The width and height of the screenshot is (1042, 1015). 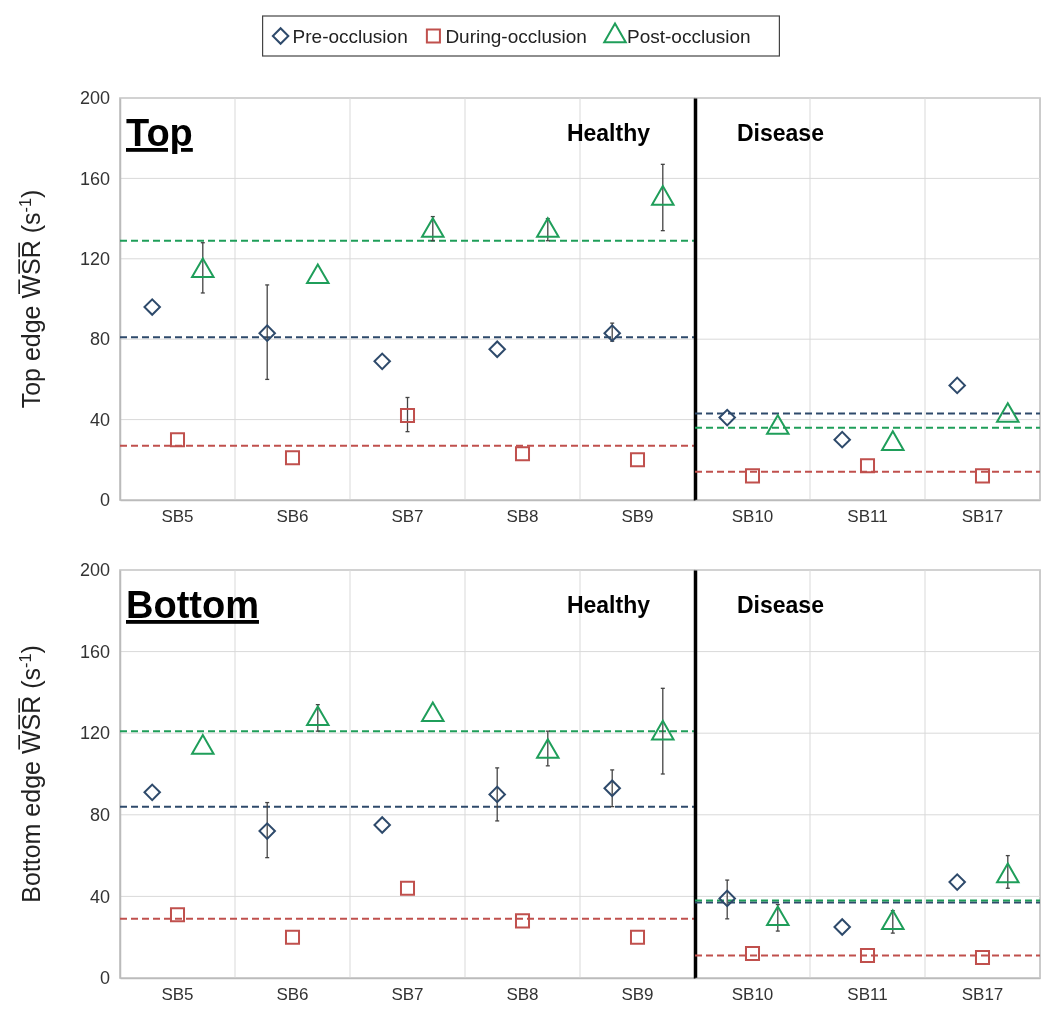 What do you see at coordinates (689, 36) in the screenshot?
I see `legend-label: Post-occlusion` at bounding box center [689, 36].